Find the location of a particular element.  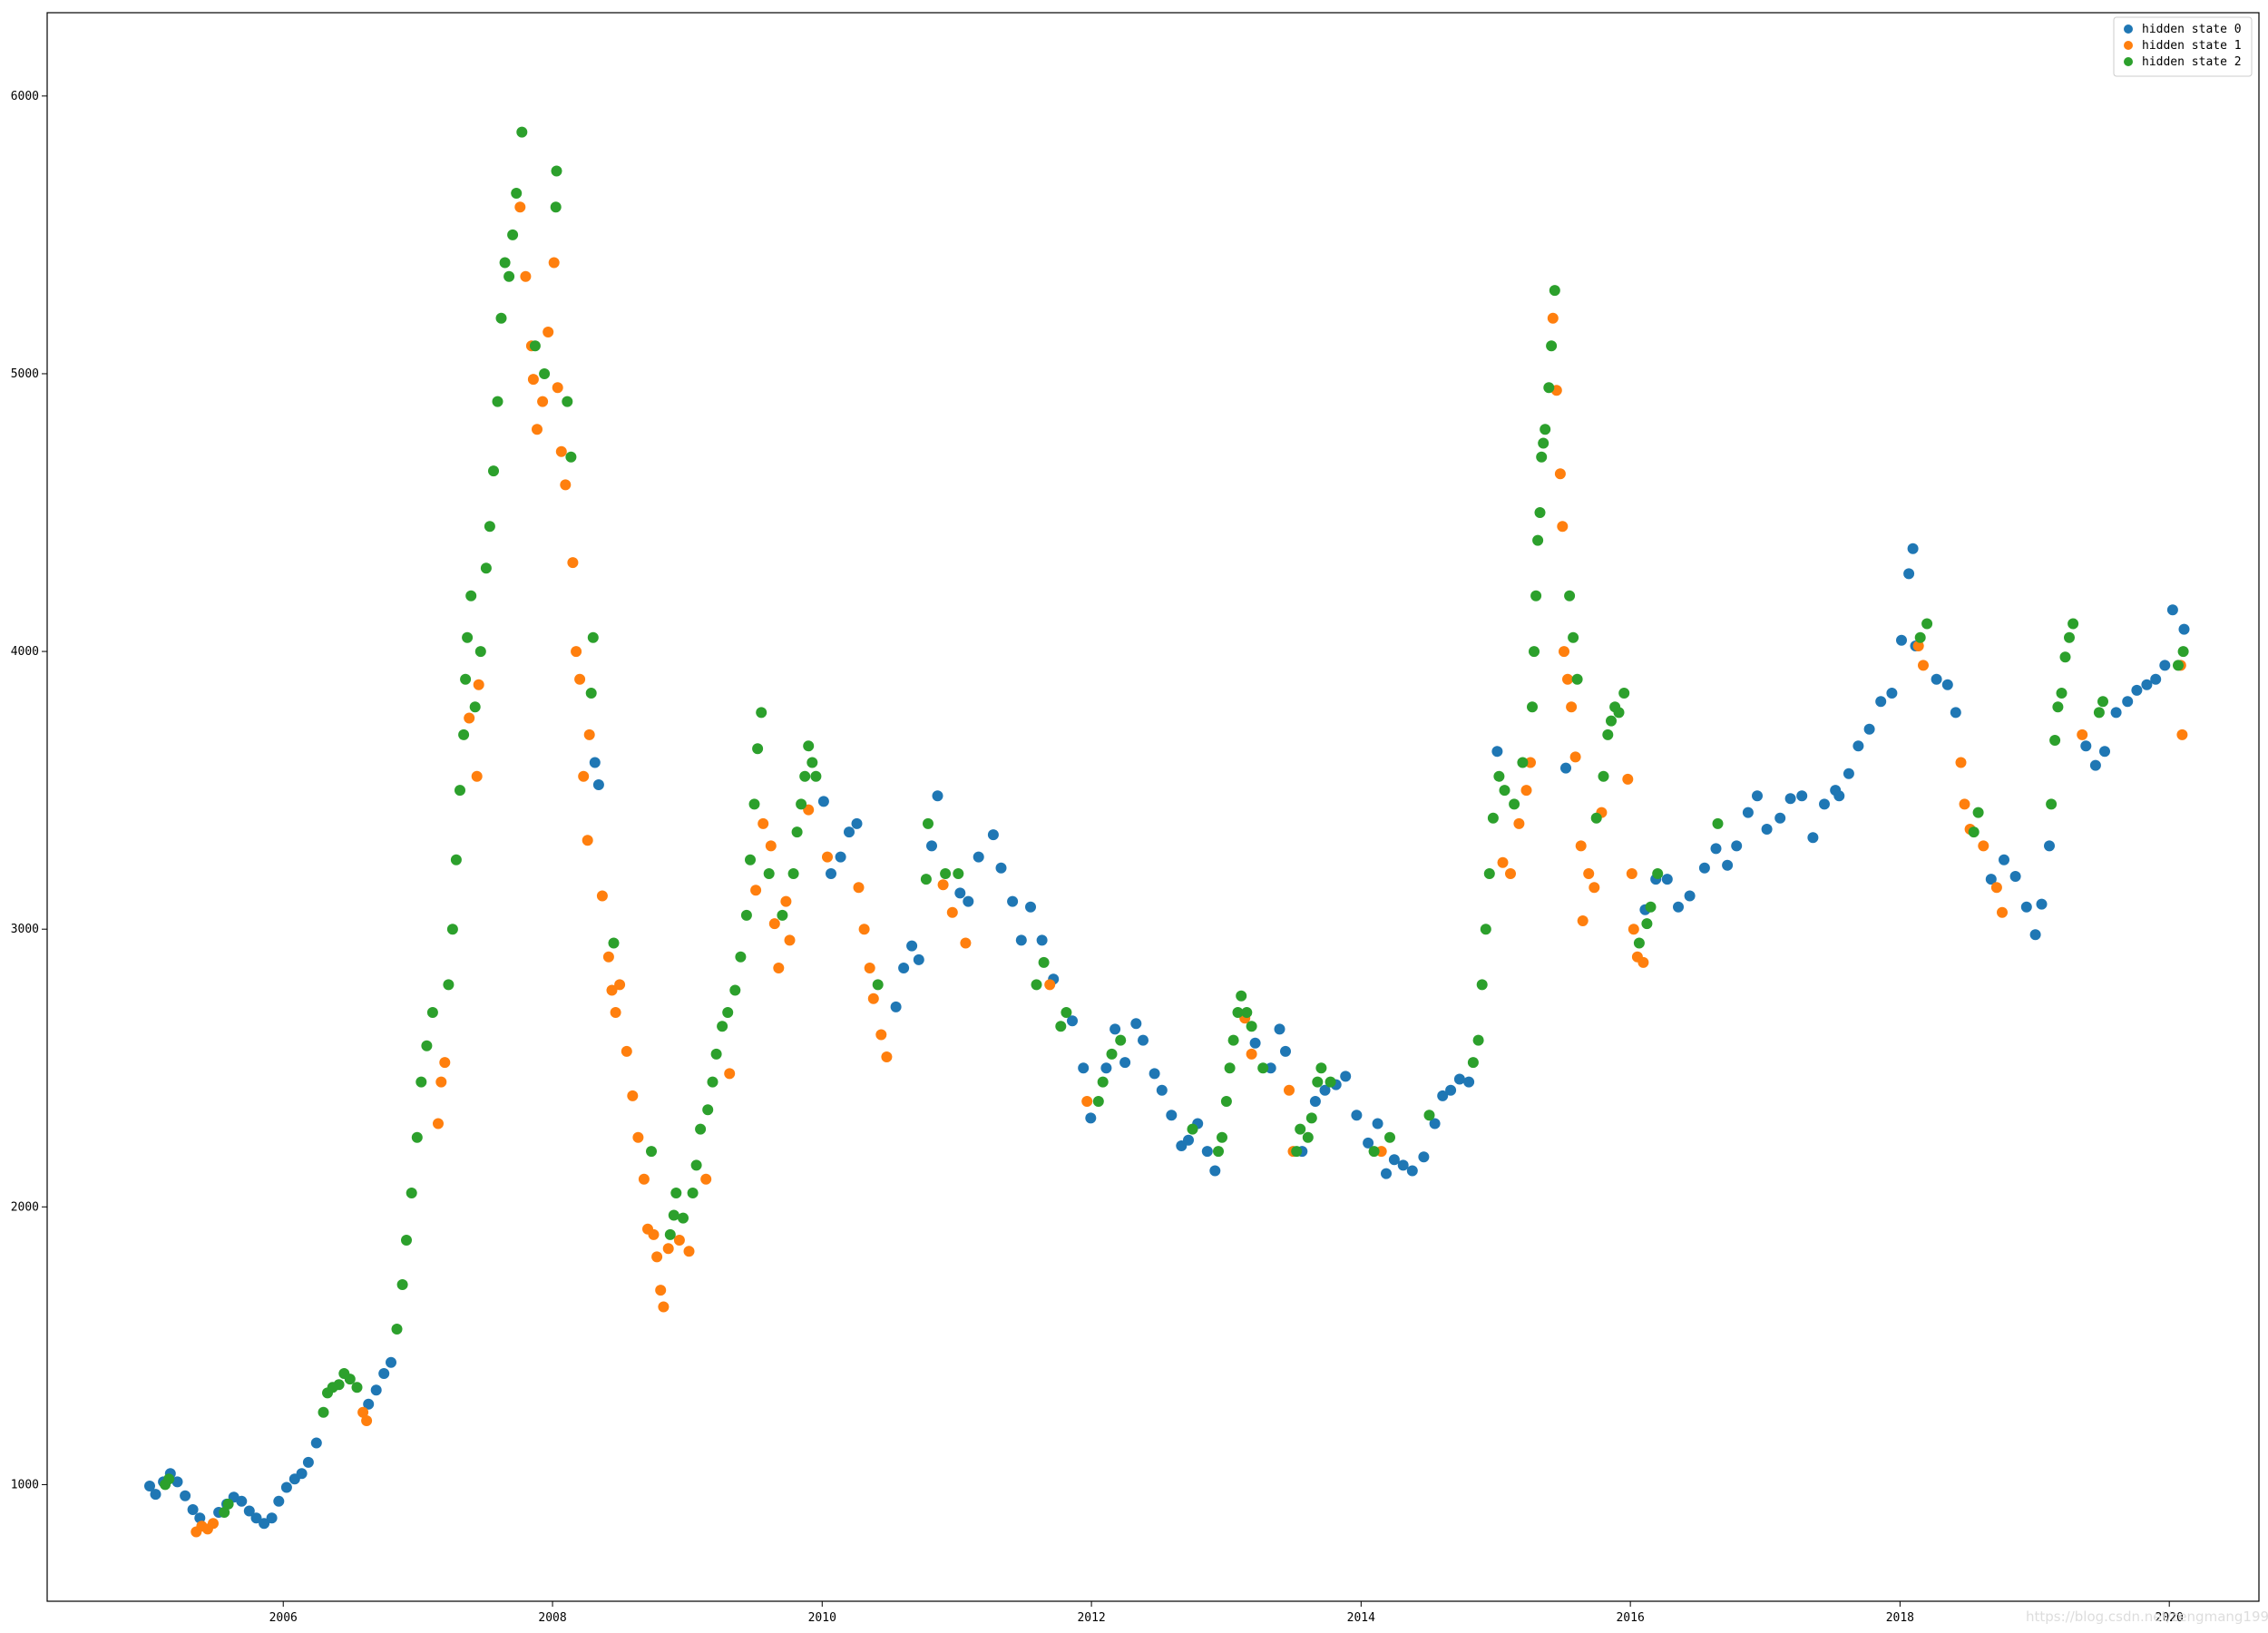

x-tick-label: 2012 is located at coordinates (1091, 1618).